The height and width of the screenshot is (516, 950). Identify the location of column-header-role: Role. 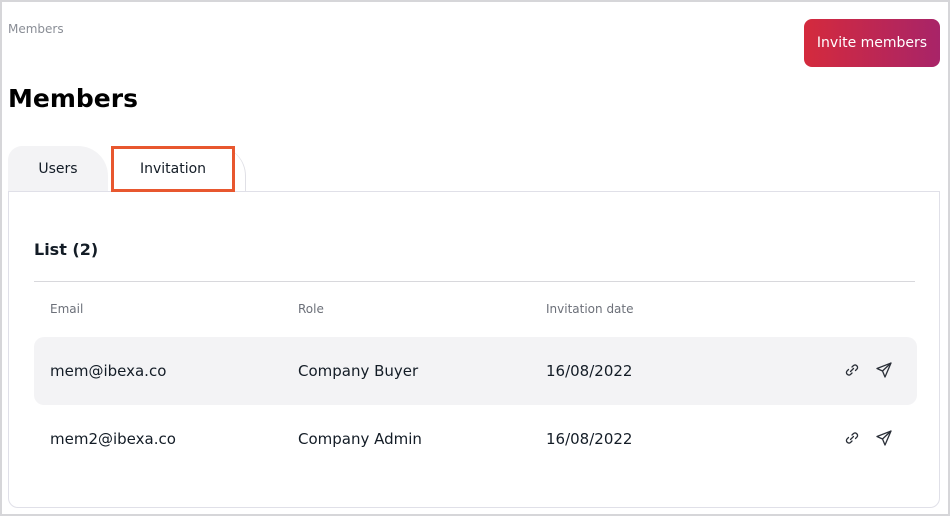
(311, 309).